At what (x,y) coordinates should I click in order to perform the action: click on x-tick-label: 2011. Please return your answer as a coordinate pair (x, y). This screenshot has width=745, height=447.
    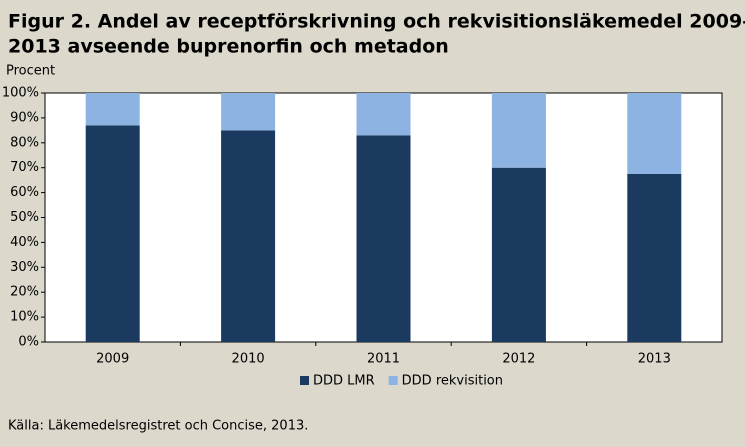
    Looking at the image, I should click on (383, 359).